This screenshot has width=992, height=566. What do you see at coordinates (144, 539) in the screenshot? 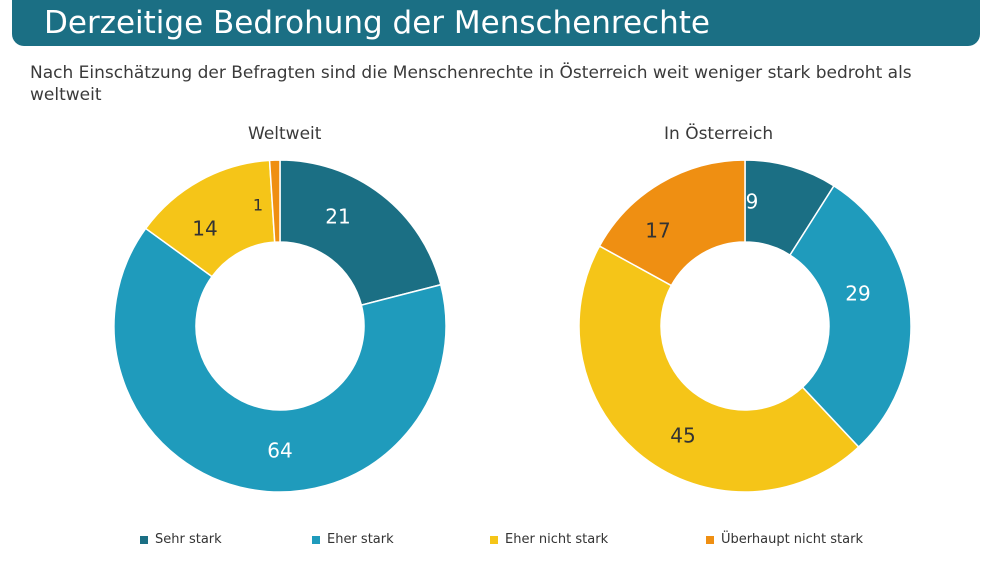
I see `legend-swatch-sehr-stark` at bounding box center [144, 539].